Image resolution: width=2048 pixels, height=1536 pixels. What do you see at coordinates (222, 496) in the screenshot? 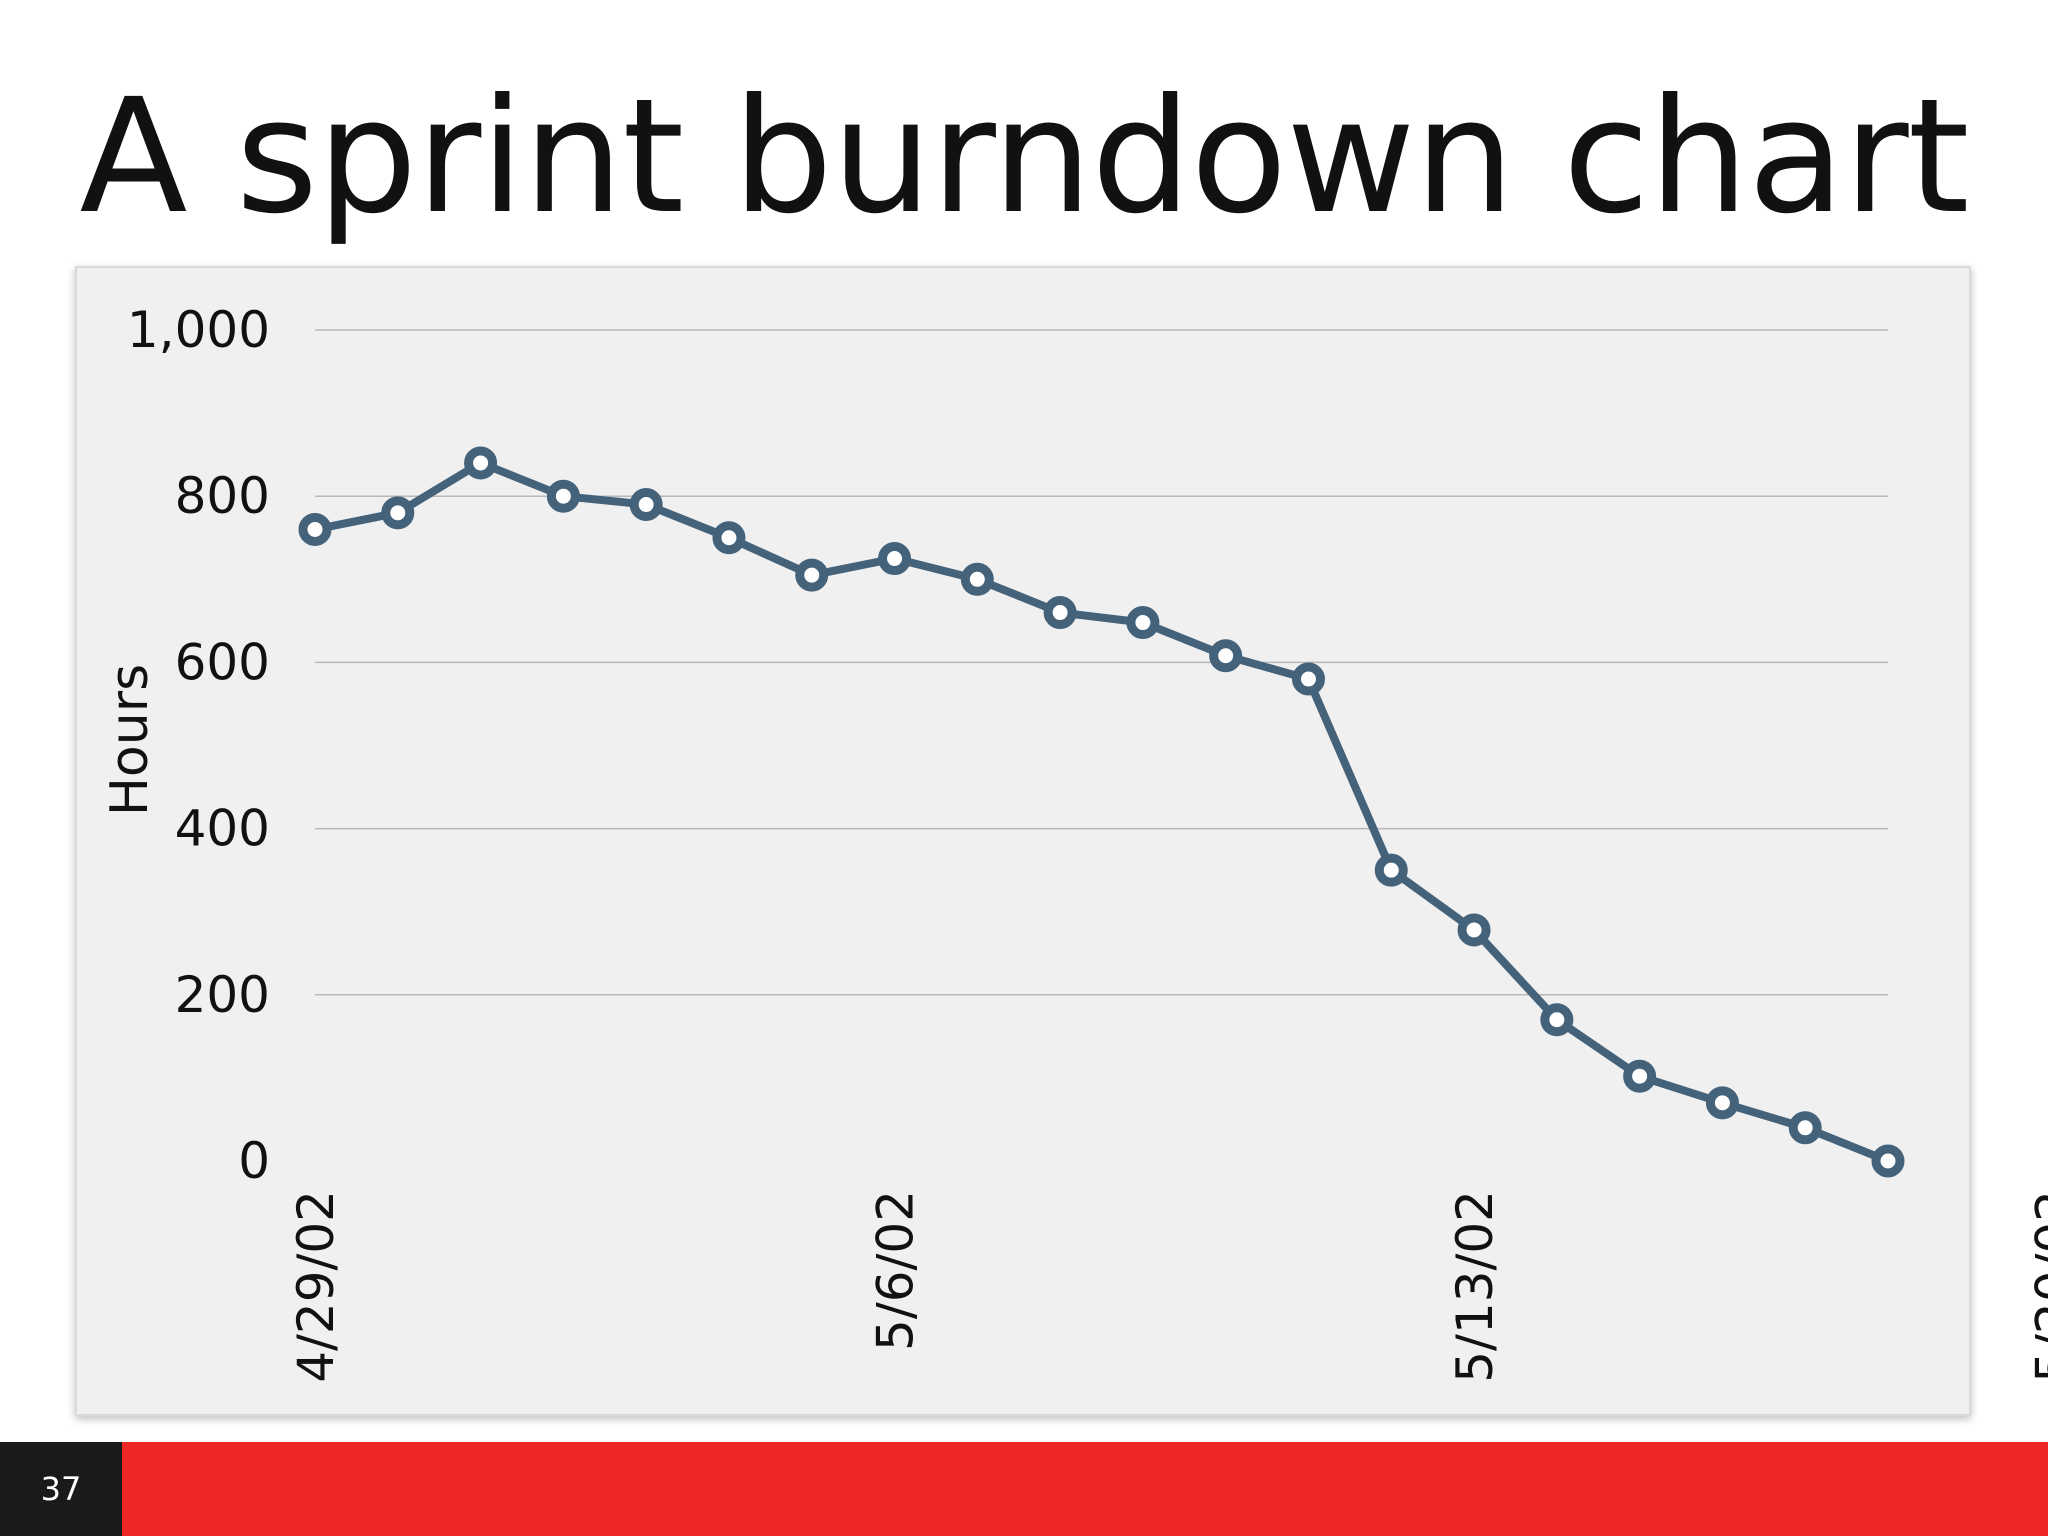
I see `y-tick-label: 800` at bounding box center [222, 496].